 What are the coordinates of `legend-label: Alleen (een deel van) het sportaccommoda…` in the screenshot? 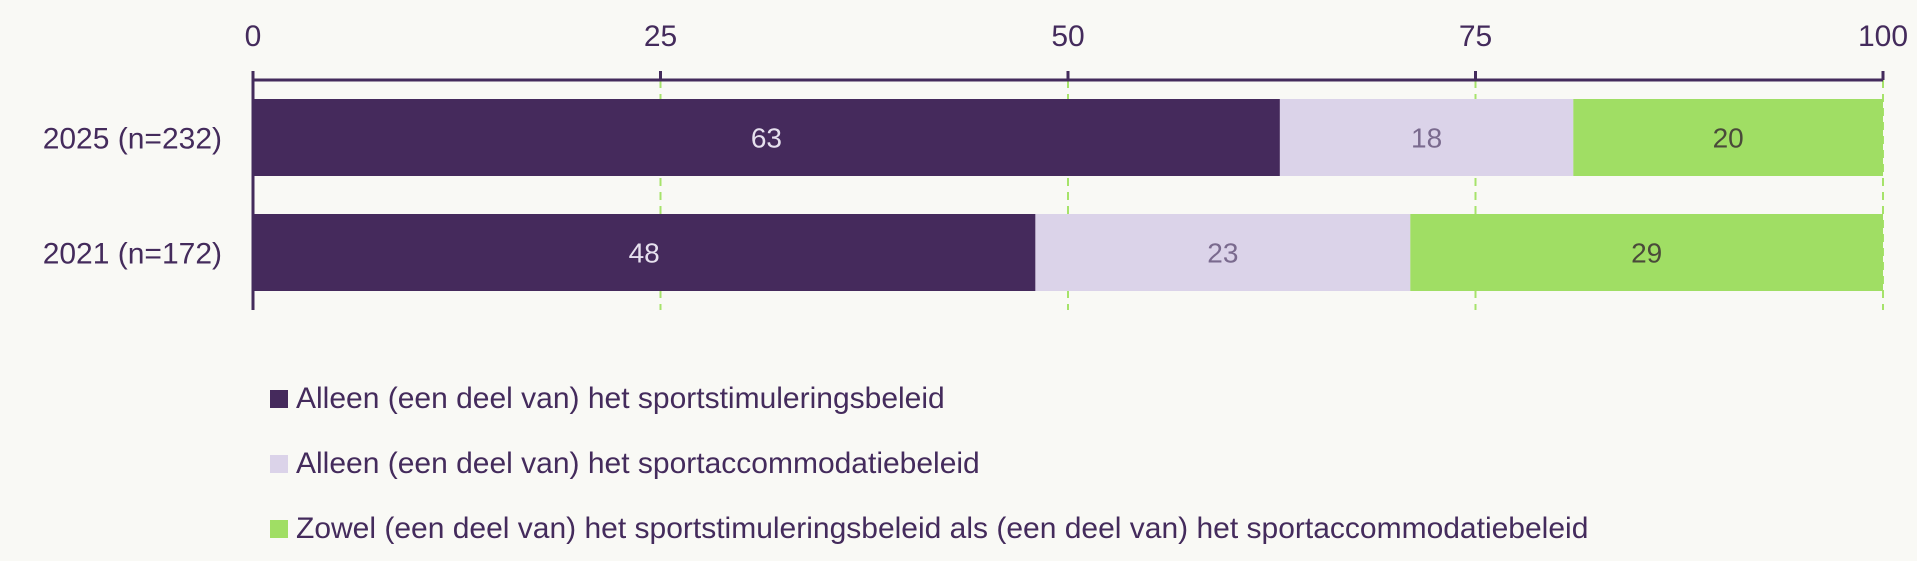 It's located at (638, 463).